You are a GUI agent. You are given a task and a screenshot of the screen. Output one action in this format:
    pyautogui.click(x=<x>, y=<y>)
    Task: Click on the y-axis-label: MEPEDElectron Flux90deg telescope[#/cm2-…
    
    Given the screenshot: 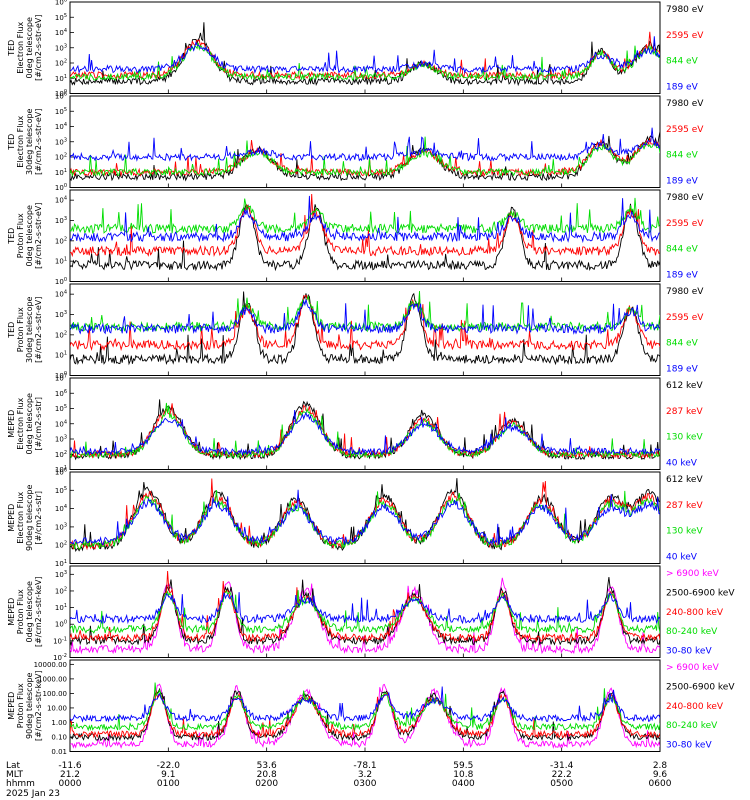 What is the action you would take?
    pyautogui.click(x=25, y=517)
    